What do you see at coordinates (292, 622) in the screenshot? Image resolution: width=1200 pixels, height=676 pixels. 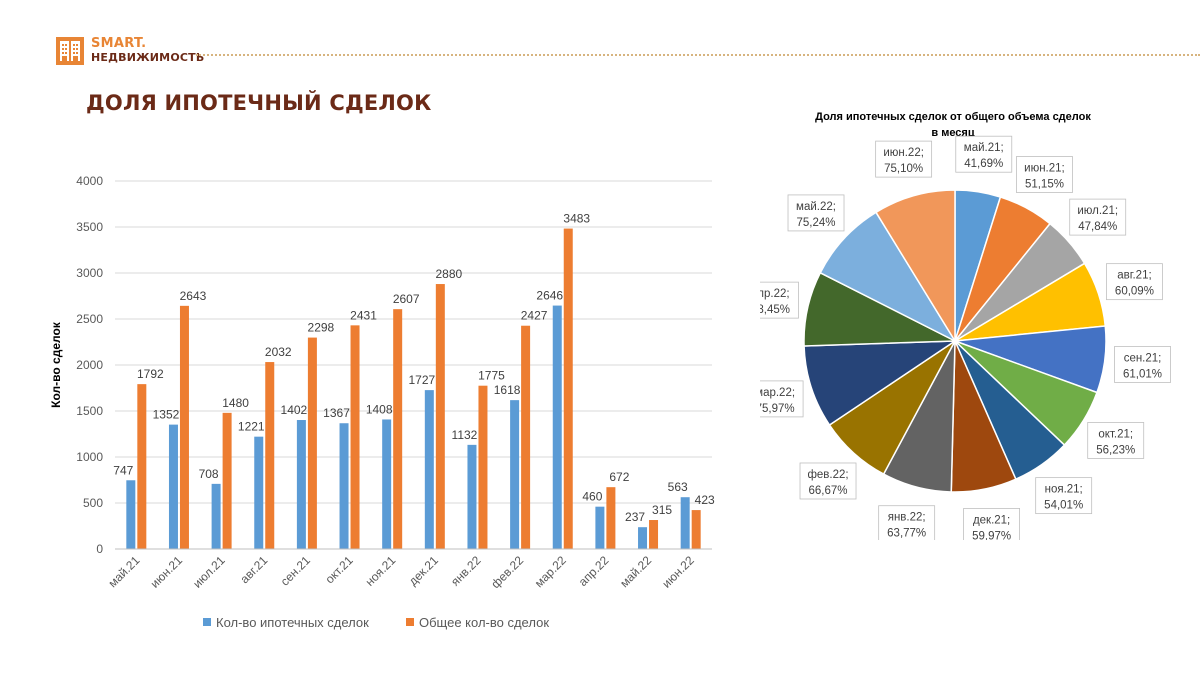 I see `legend-label: Кол-во ипотечных сделок` at bounding box center [292, 622].